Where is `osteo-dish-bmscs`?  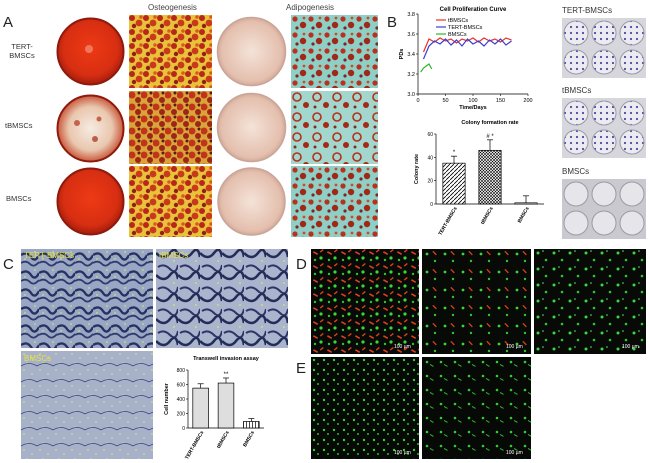 osteo-dish-bmscs is located at coordinates (90, 201).